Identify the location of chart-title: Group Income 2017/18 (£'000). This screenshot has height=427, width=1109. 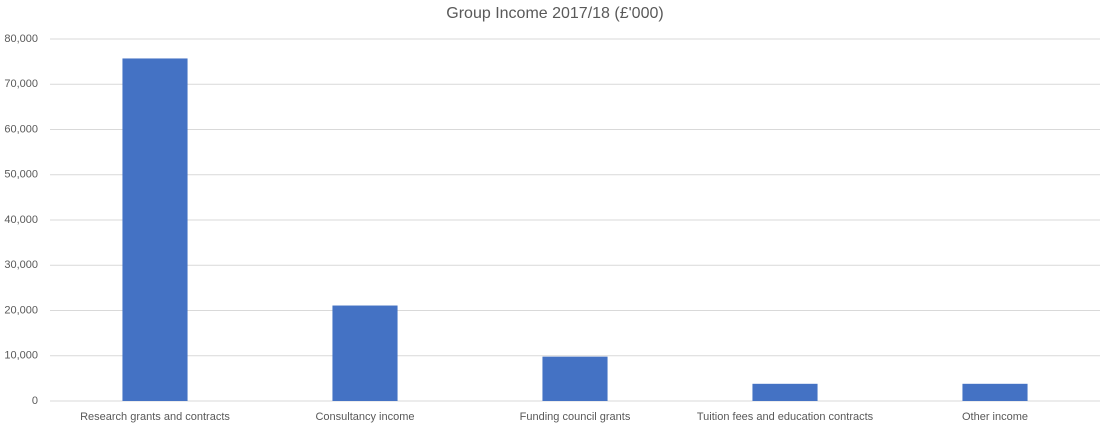
(554, 13).